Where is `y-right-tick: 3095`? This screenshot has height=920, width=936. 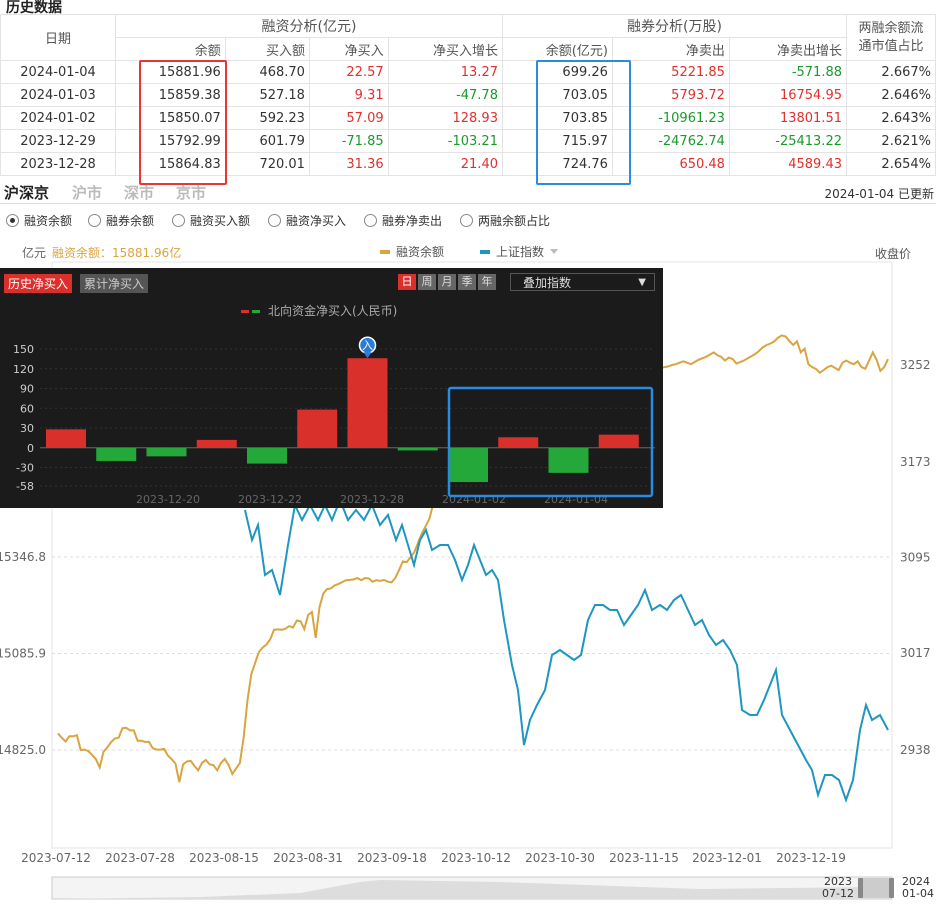
y-right-tick: 3095 is located at coordinates (915, 558).